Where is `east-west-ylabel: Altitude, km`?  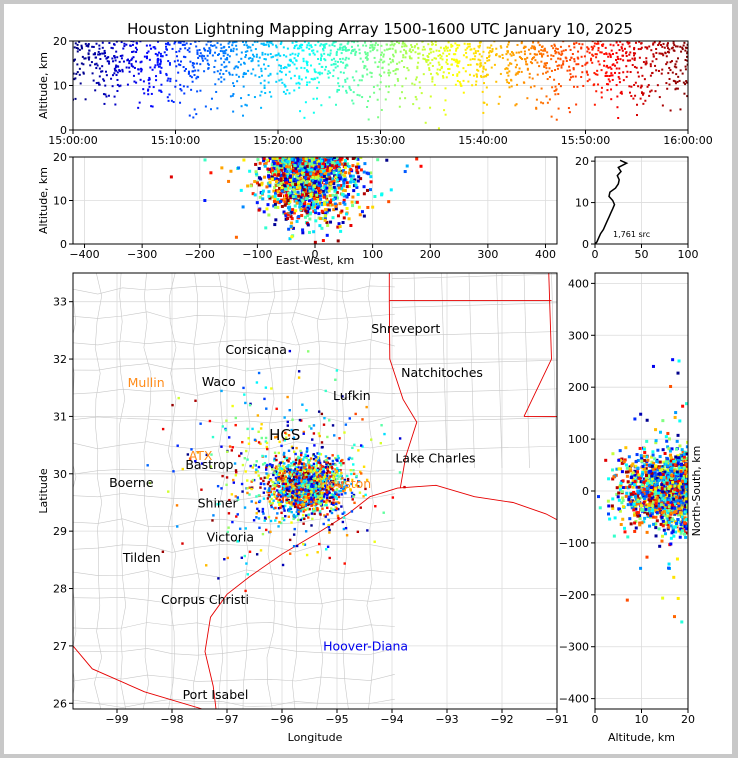 east-west-ylabel: Altitude, km is located at coordinates (43, 200).